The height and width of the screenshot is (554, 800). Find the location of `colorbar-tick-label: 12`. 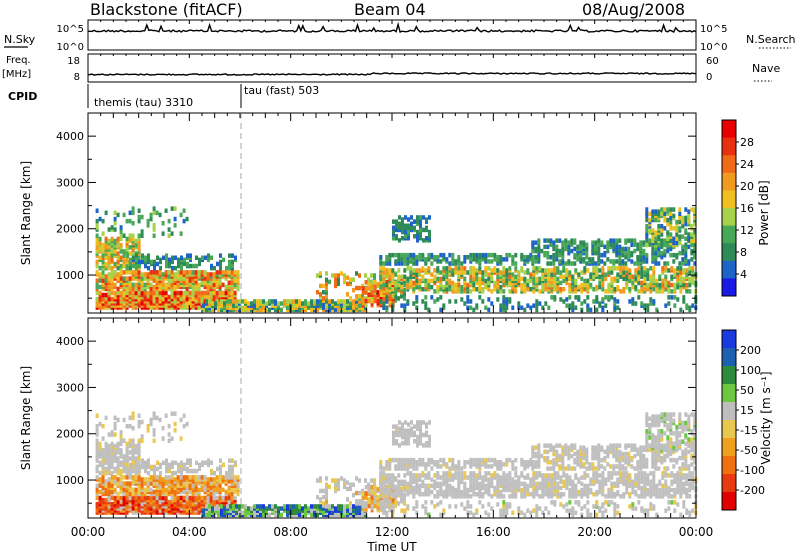

colorbar-tick-label: 12 is located at coordinates (747, 230).